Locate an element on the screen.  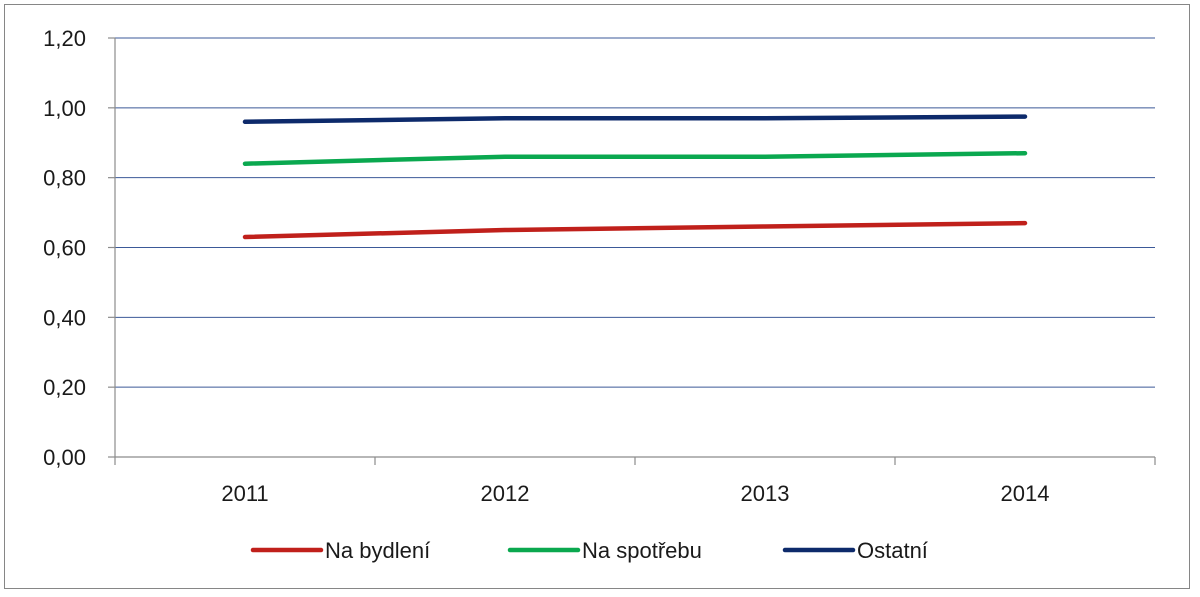
series-lines is located at coordinates (635, 177).